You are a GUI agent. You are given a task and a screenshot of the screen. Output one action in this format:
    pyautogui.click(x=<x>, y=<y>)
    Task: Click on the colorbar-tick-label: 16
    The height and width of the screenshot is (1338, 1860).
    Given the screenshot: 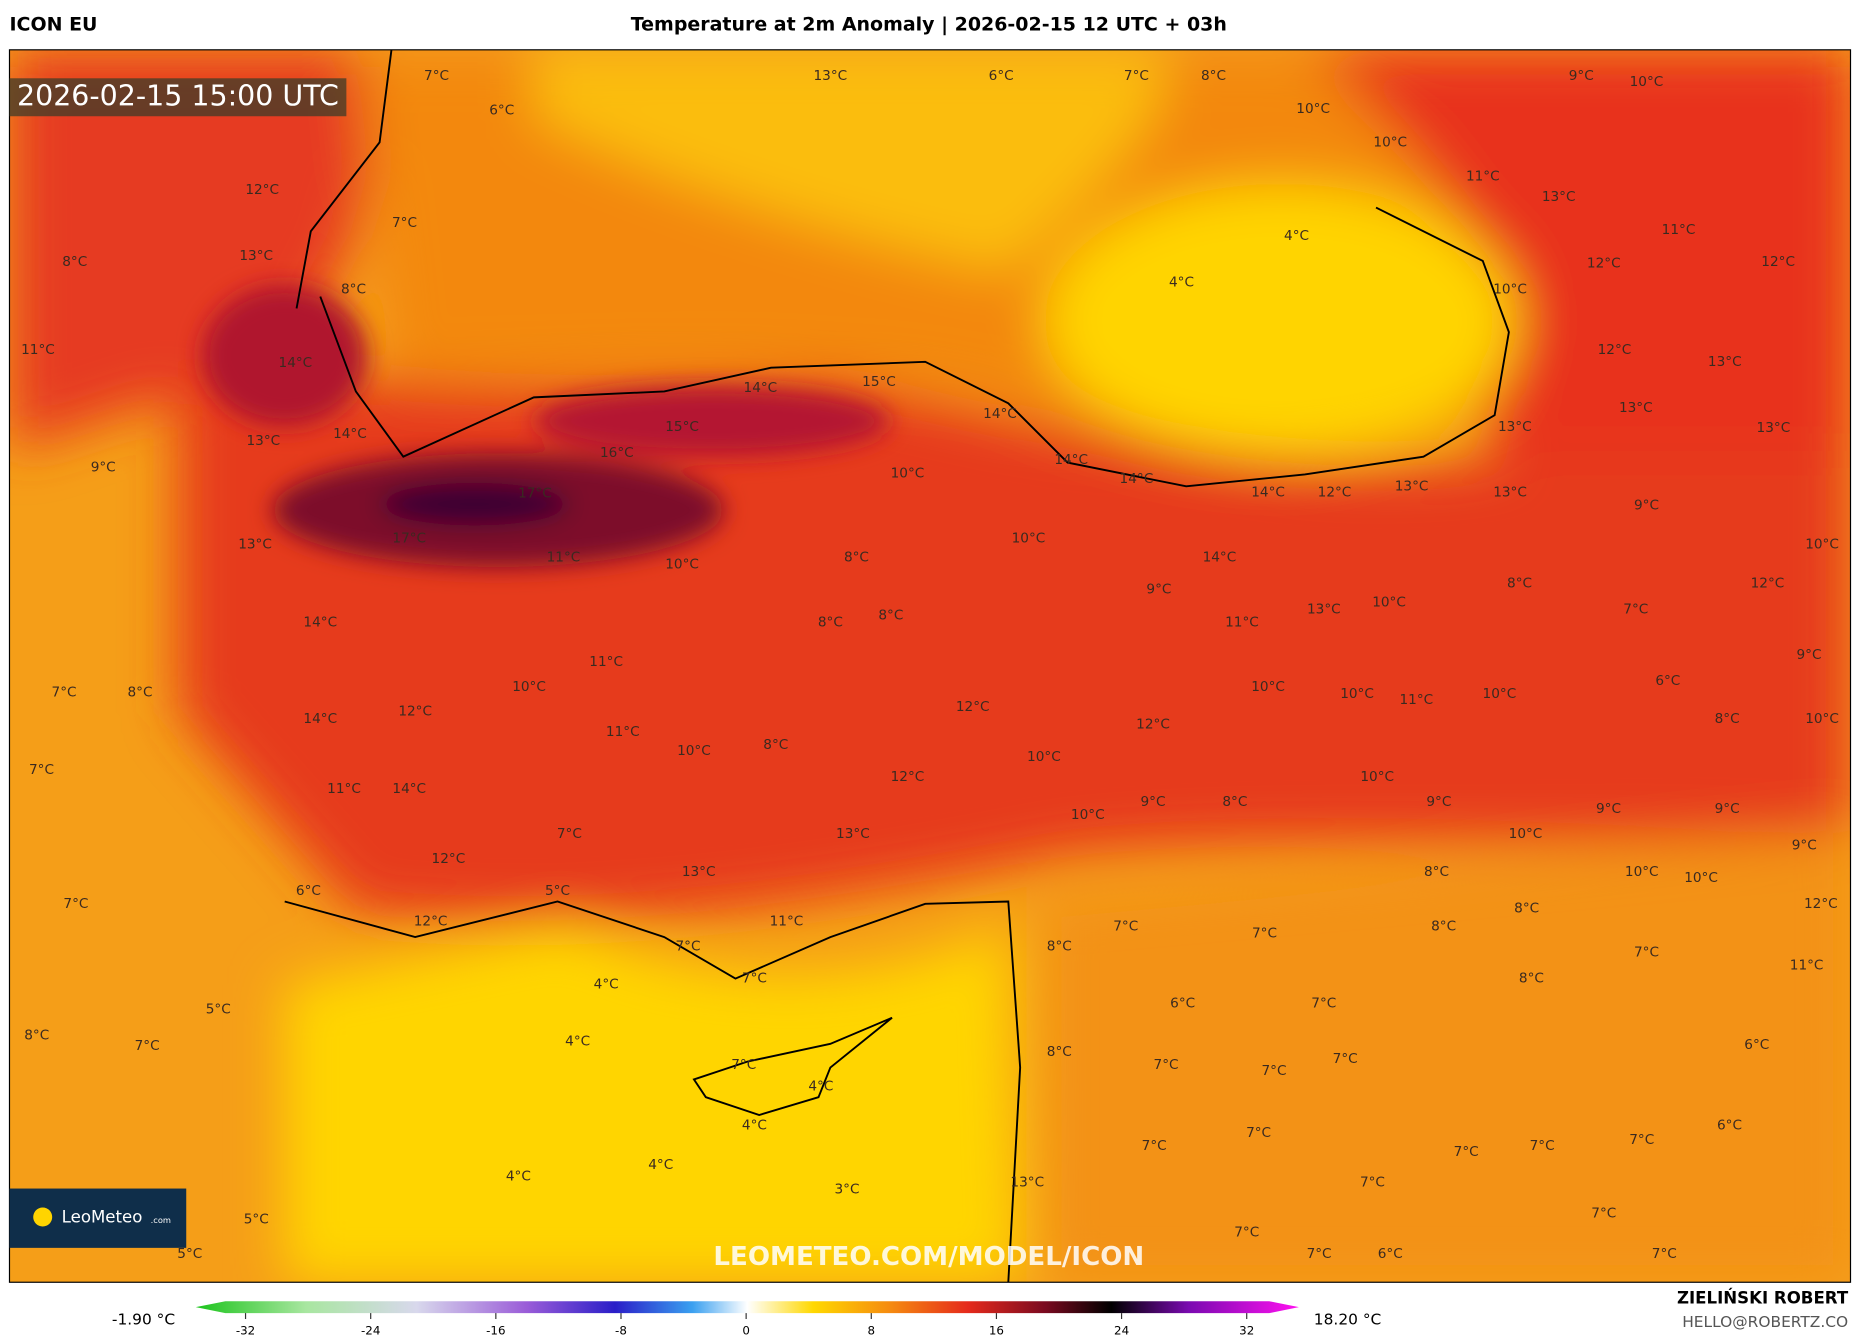 What is the action you would take?
    pyautogui.click(x=996, y=1330)
    